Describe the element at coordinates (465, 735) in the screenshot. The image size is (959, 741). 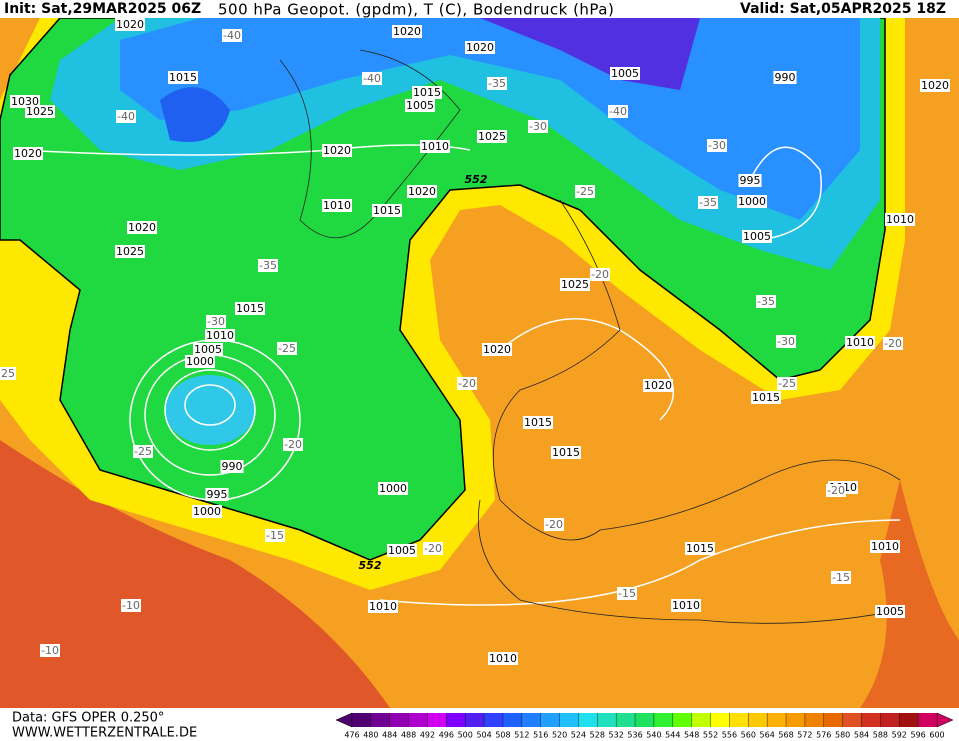
I see `colorbar-tick-label: 500` at that location.